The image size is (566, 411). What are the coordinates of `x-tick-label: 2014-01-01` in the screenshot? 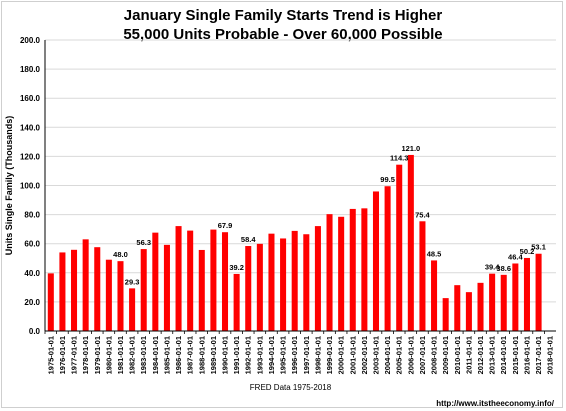 It's located at (503, 355).